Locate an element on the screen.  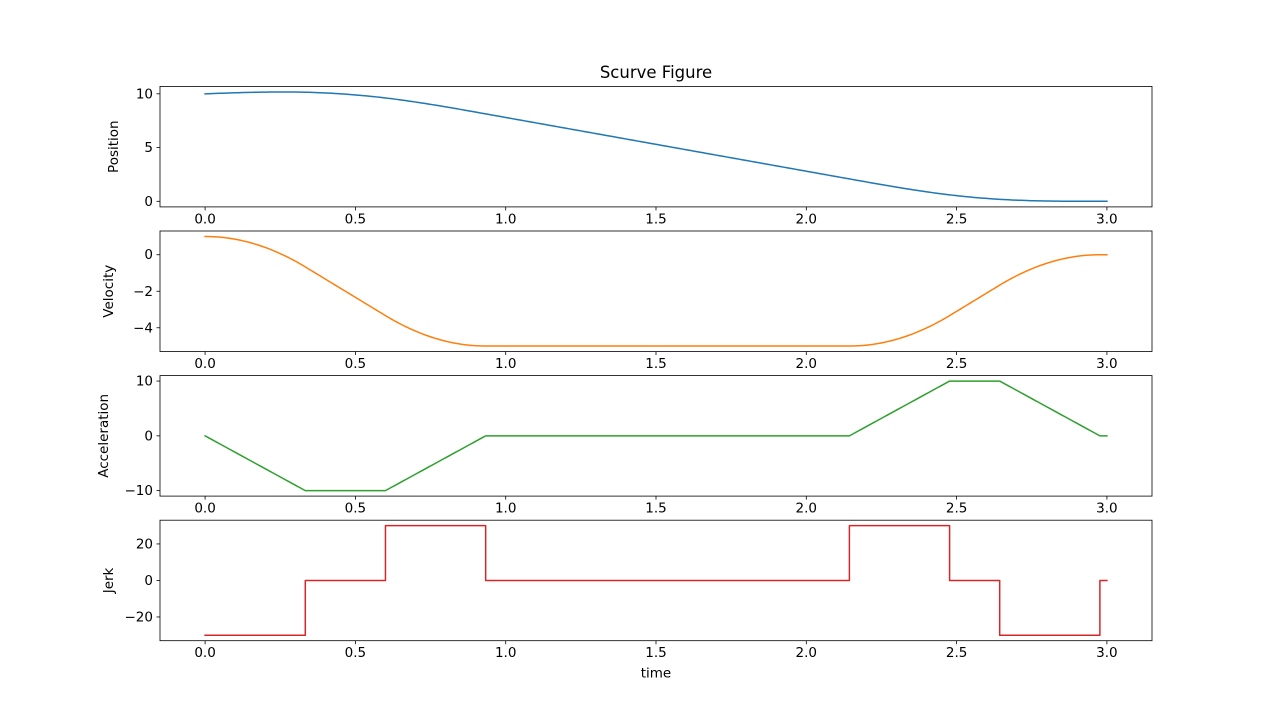
chart-title: Scurve Figure is located at coordinates (656, 72).